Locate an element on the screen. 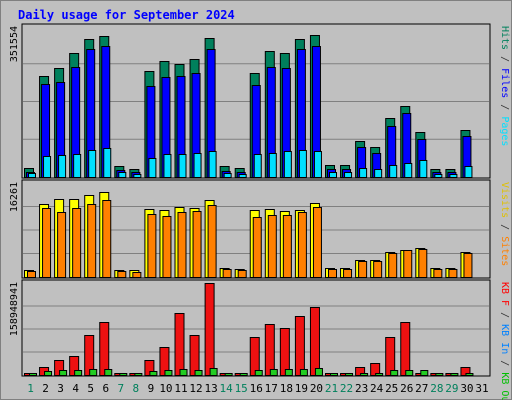  legend-entry: KB In is located at coordinates (504, 339).